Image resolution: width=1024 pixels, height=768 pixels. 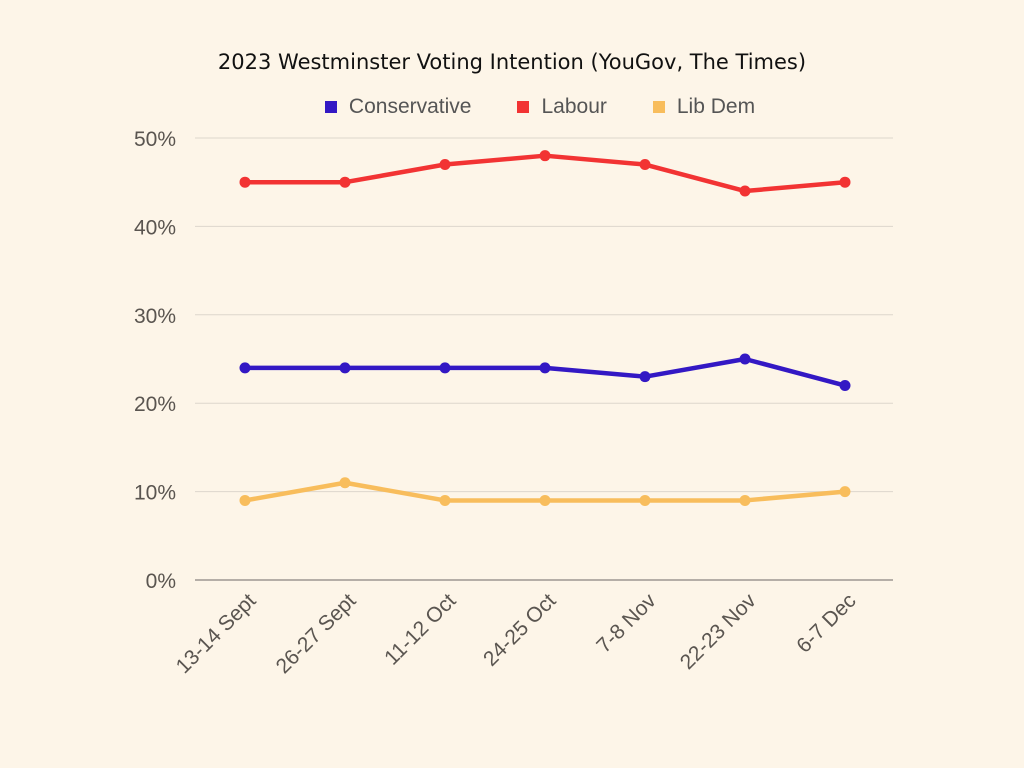 What do you see at coordinates (330, 107) in the screenshot?
I see `legend-swatch-conservative` at bounding box center [330, 107].